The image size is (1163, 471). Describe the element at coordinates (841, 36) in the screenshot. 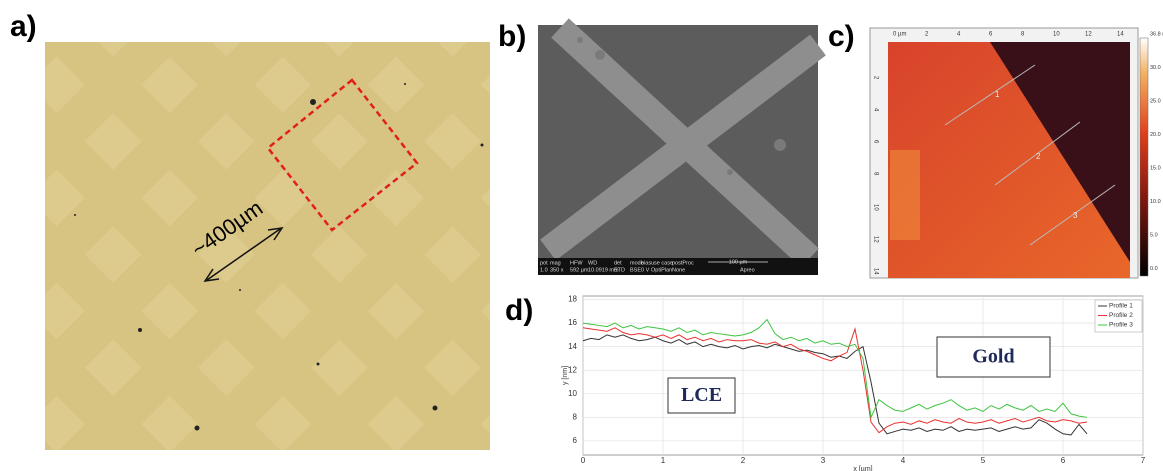

I see `panel-label: c)` at that location.